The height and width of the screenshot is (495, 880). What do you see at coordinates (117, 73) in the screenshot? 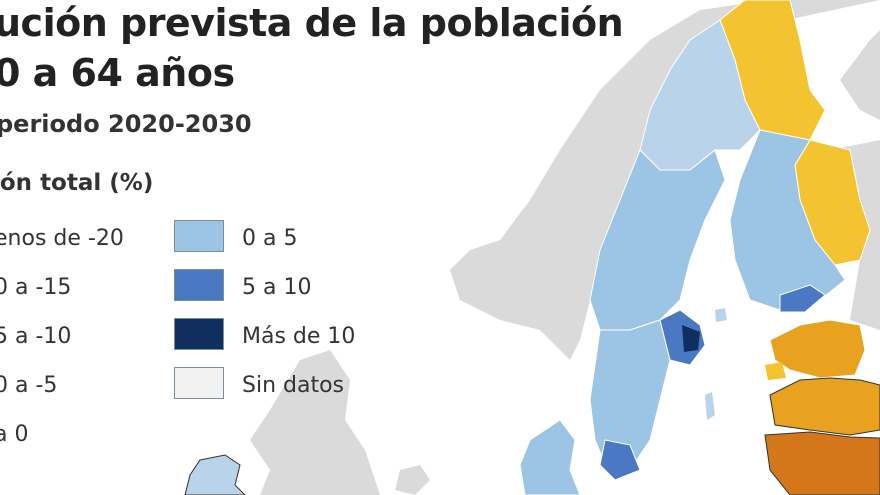
I see `map-title-line-2: 0 a 64 años` at bounding box center [117, 73].